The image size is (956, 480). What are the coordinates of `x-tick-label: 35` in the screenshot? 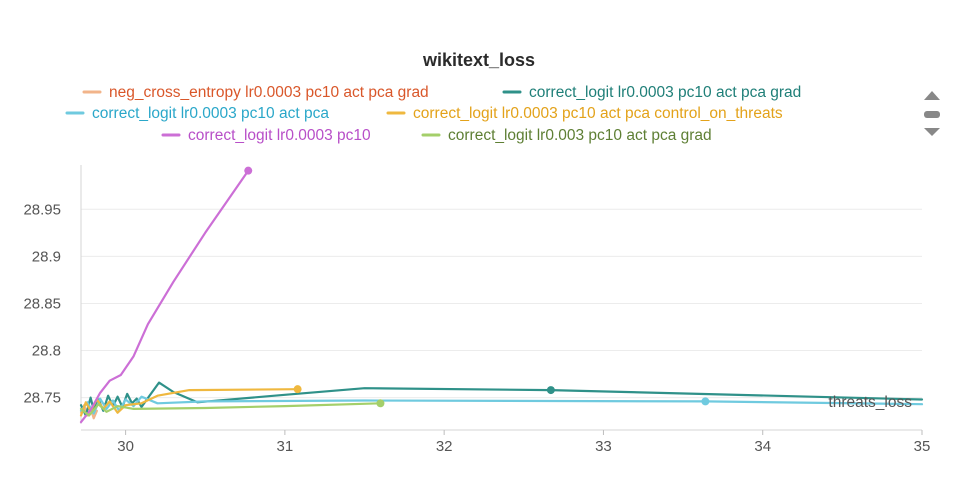 It's located at (922, 446).